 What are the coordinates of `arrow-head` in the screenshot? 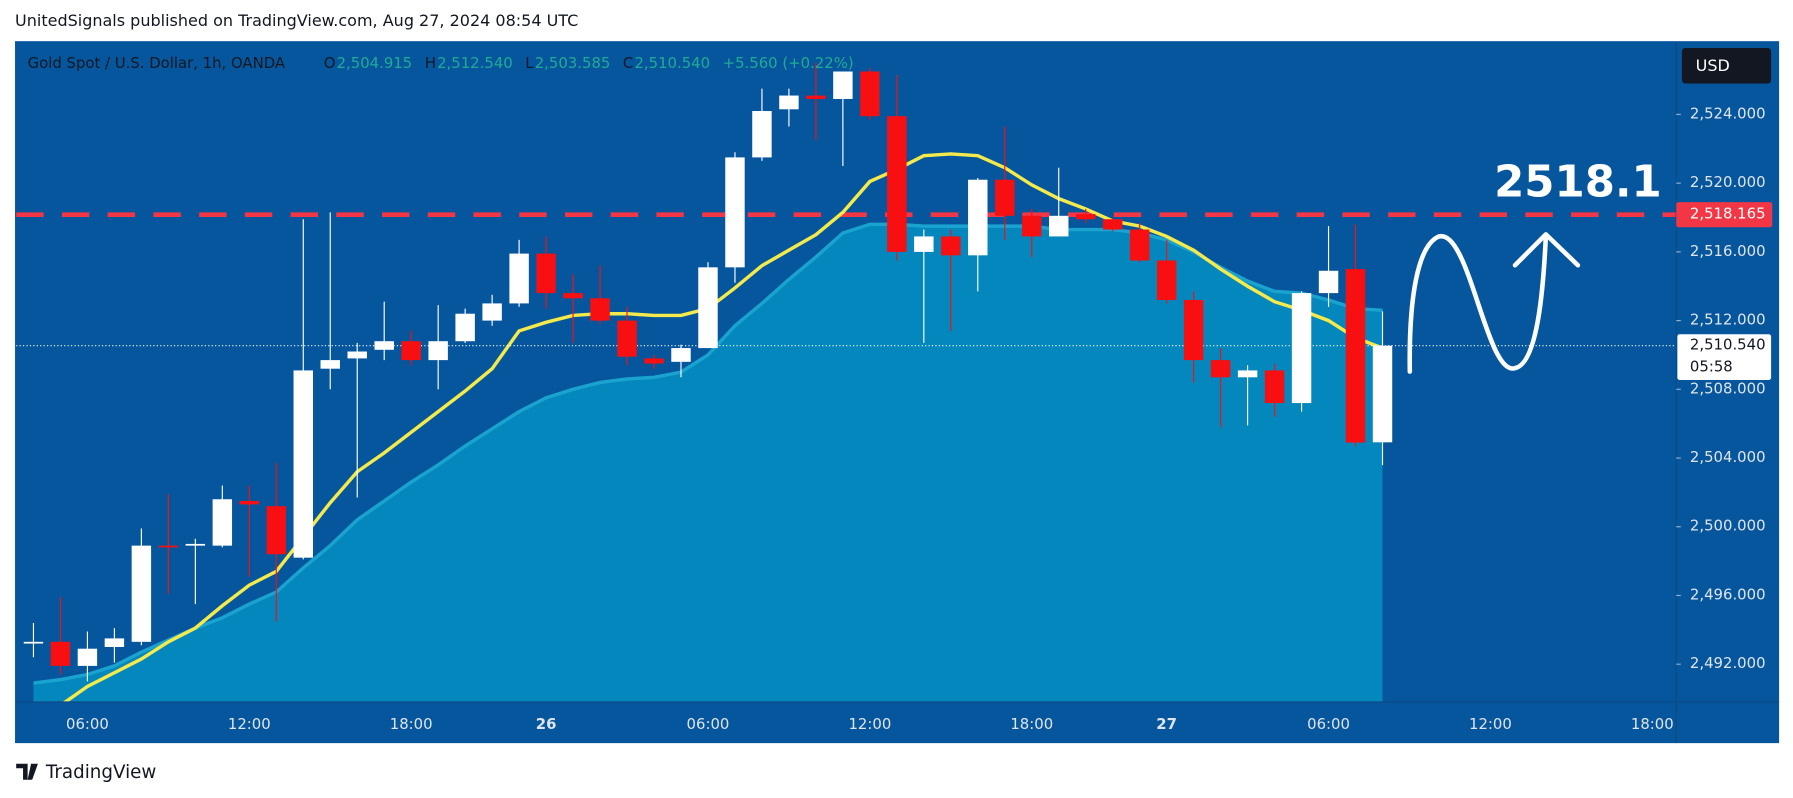 It's located at (1546, 250).